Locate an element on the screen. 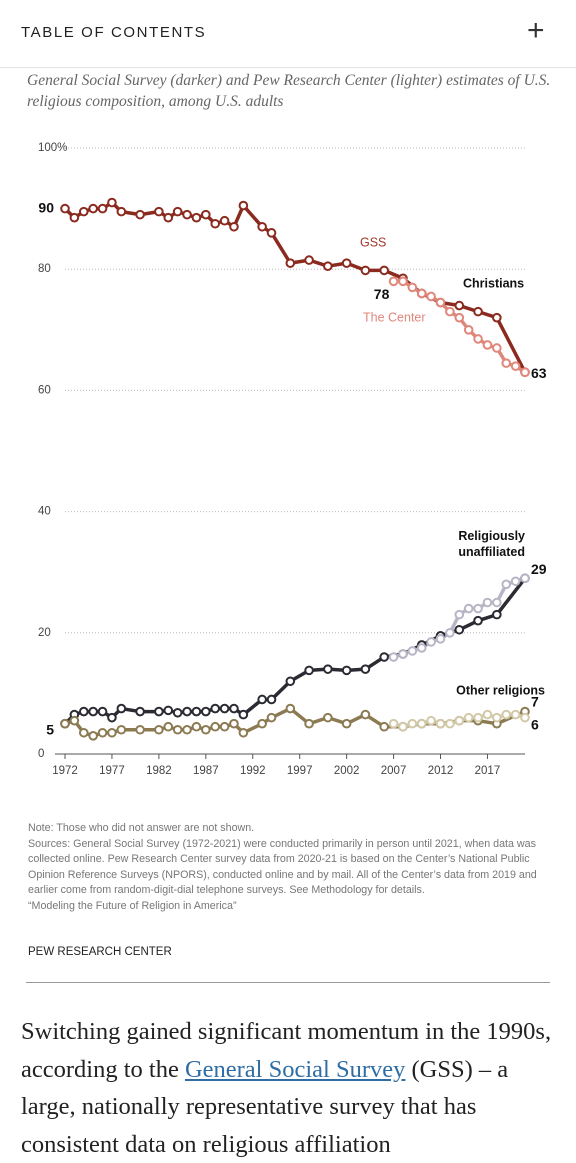 Image resolution: width=576 pixels, height=1163 pixels. x-tick-label: 2012 is located at coordinates (441, 771).